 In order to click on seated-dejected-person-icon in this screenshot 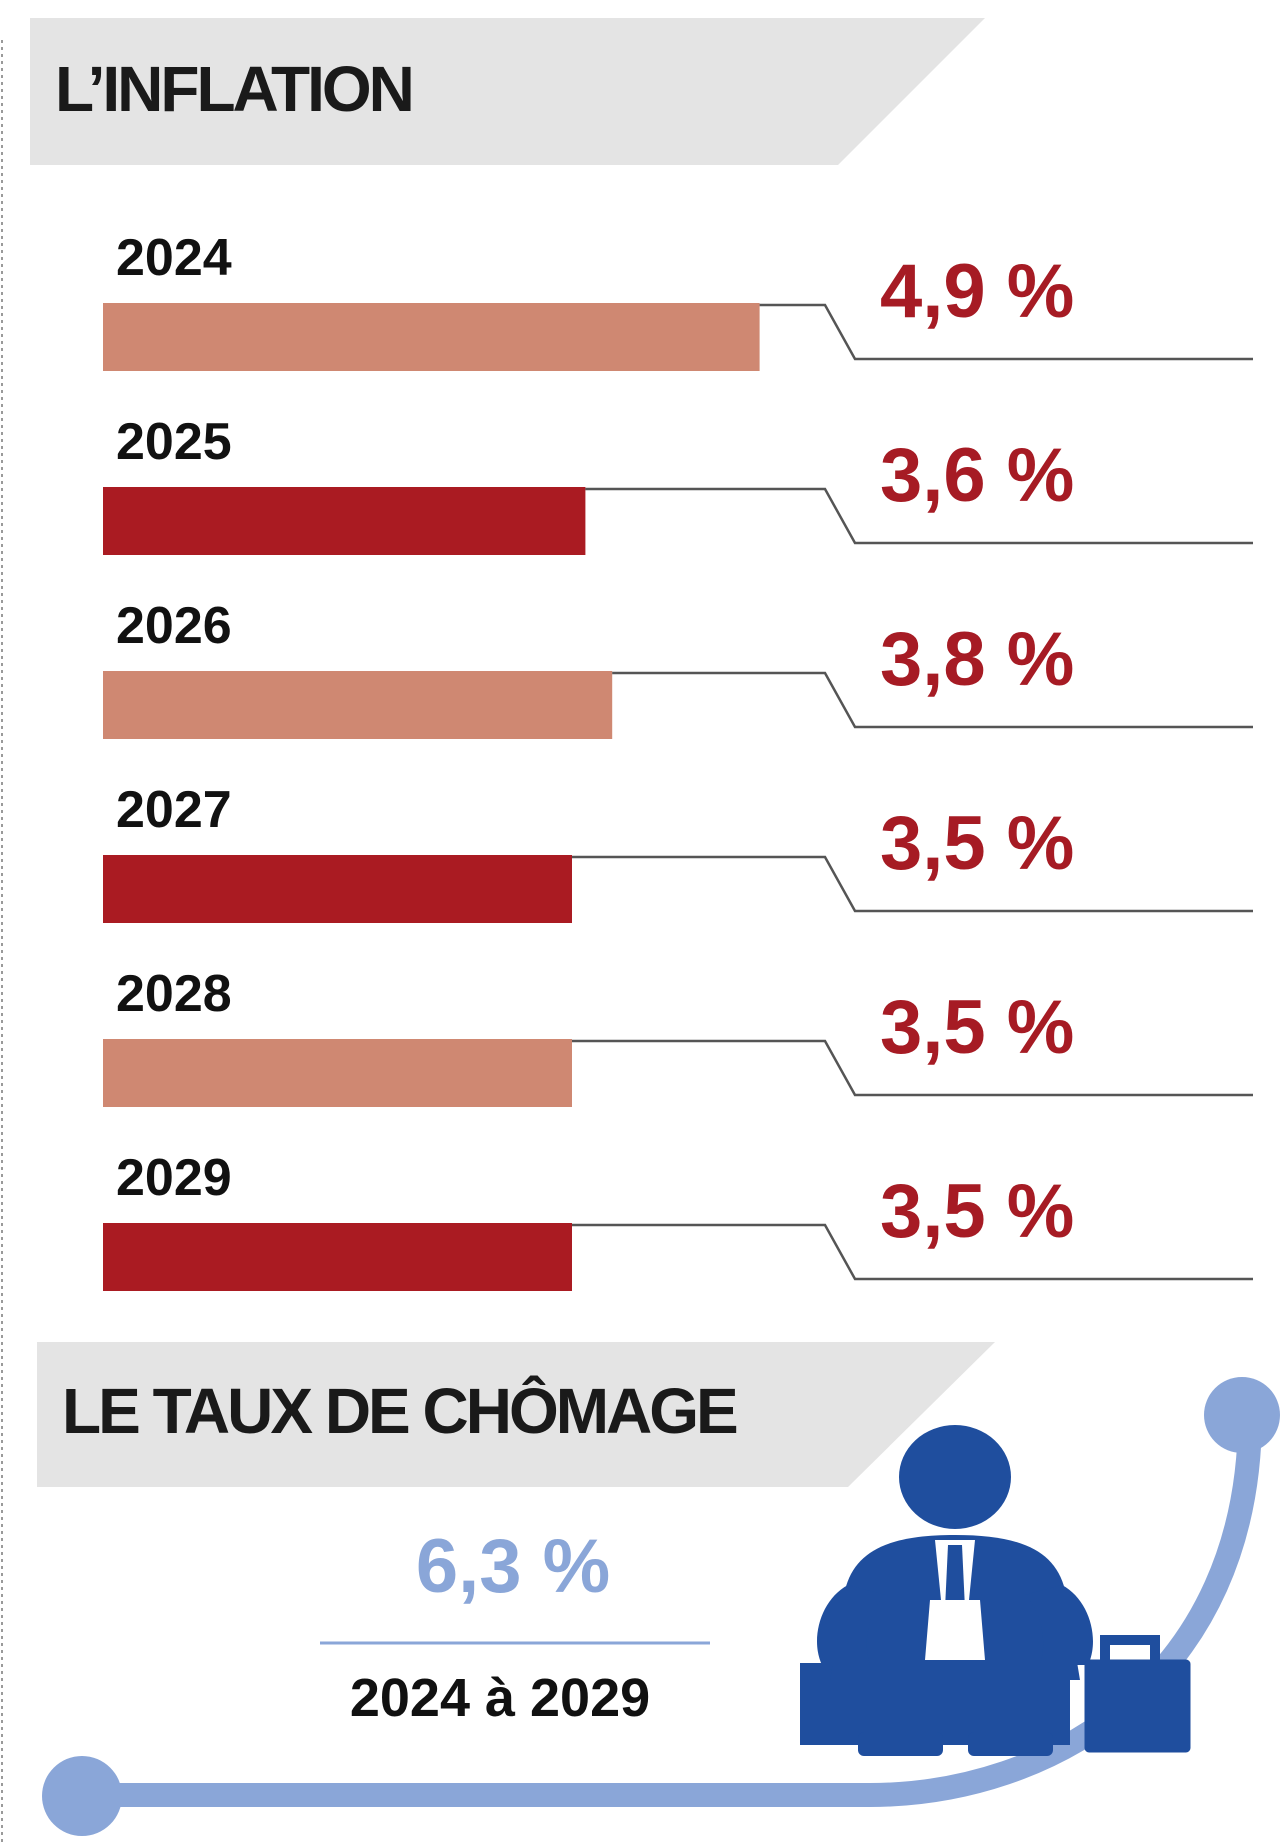, I will do `click(946, 1590)`.